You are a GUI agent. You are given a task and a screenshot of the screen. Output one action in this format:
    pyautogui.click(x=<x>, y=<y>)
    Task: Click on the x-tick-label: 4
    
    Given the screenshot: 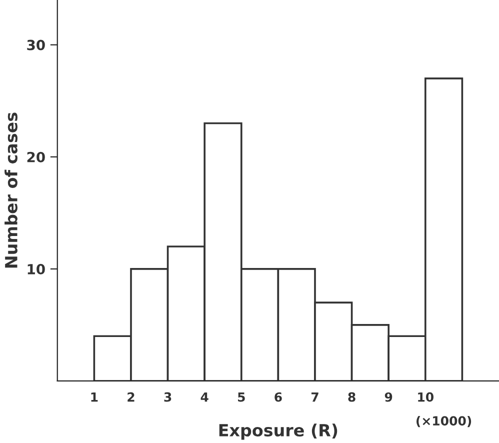 What is the action you would take?
    pyautogui.click(x=204, y=397)
    